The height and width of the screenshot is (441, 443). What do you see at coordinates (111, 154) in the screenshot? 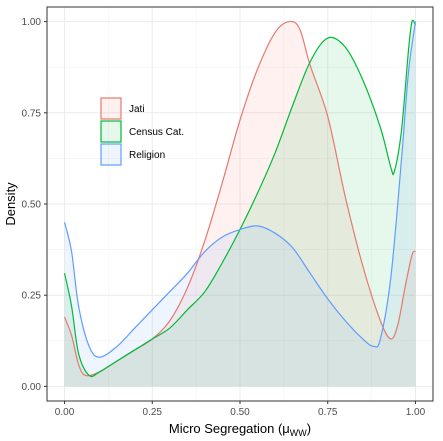
I see `legend-key-religion` at bounding box center [111, 154].